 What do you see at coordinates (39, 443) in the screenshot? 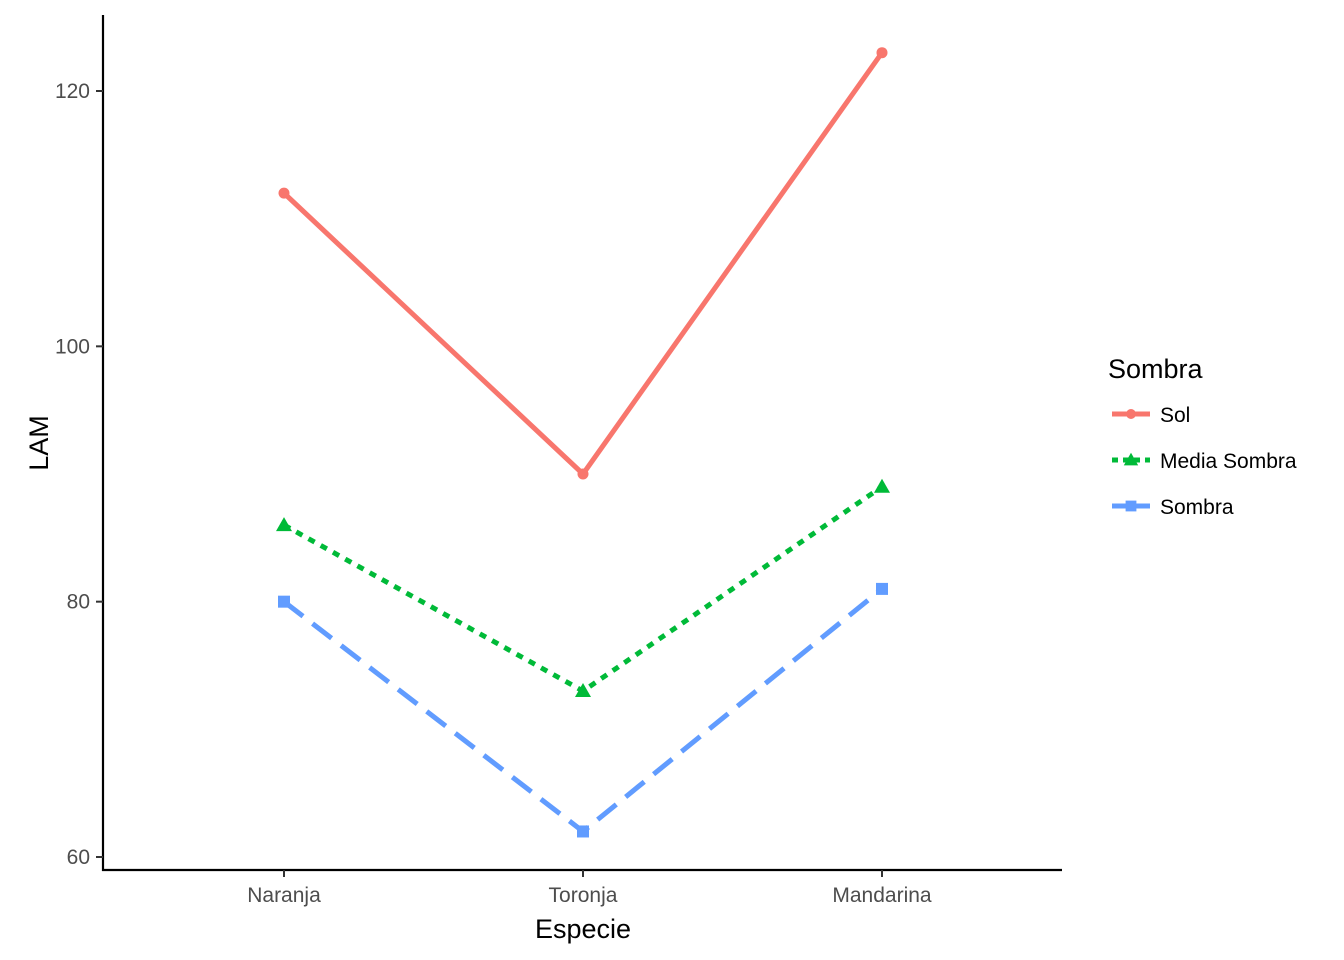
I see `y-axis-title: LAM` at bounding box center [39, 443].